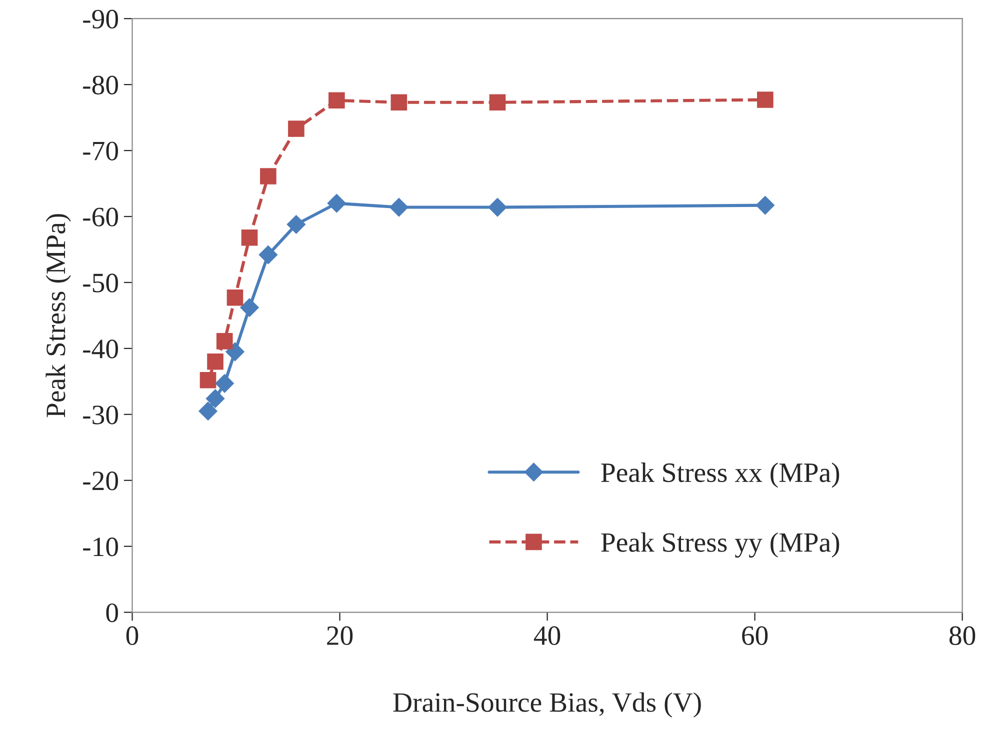 Image resolution: width=987 pixels, height=744 pixels. I want to click on y-tick-label: -10, so click(100, 547).